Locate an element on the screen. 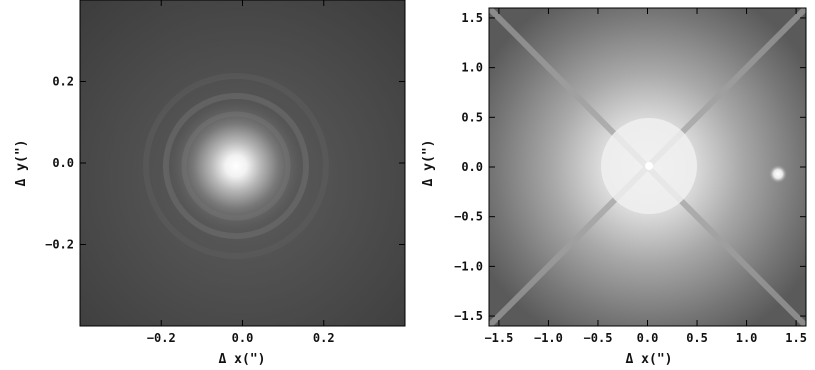 Image resolution: width=815 pixels, height=370 pixels. x-tick-label: 1.5 is located at coordinates (796, 338).